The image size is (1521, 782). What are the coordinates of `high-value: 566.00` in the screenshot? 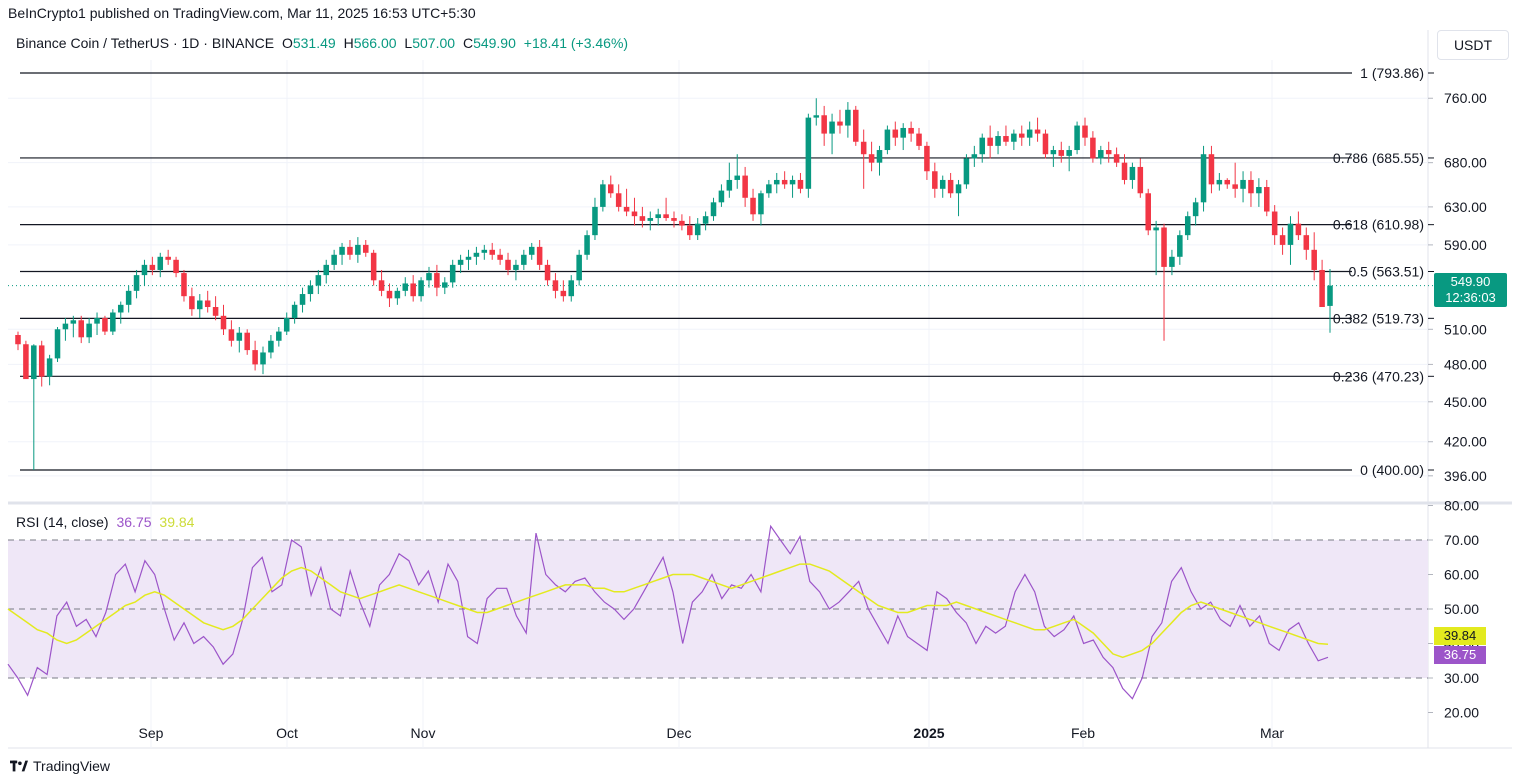 It's located at (375, 43).